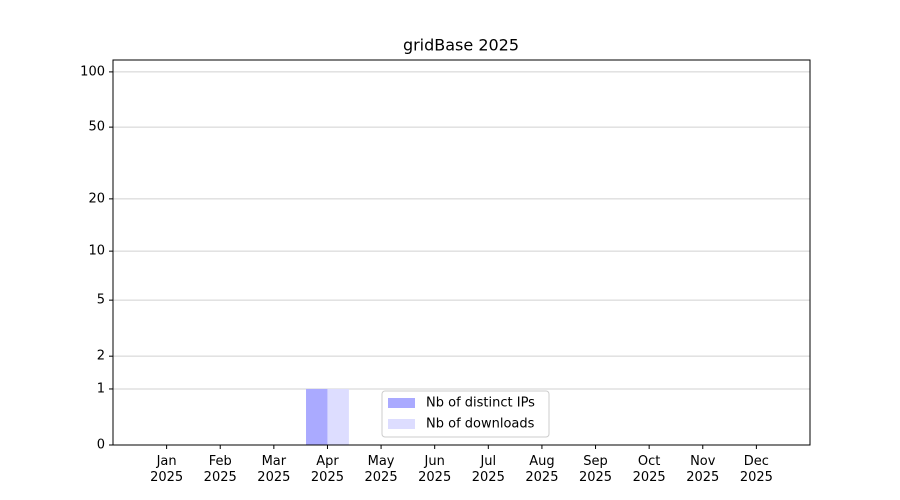 This screenshot has width=900, height=500. I want to click on y-tick-label: 0, so click(101, 445).